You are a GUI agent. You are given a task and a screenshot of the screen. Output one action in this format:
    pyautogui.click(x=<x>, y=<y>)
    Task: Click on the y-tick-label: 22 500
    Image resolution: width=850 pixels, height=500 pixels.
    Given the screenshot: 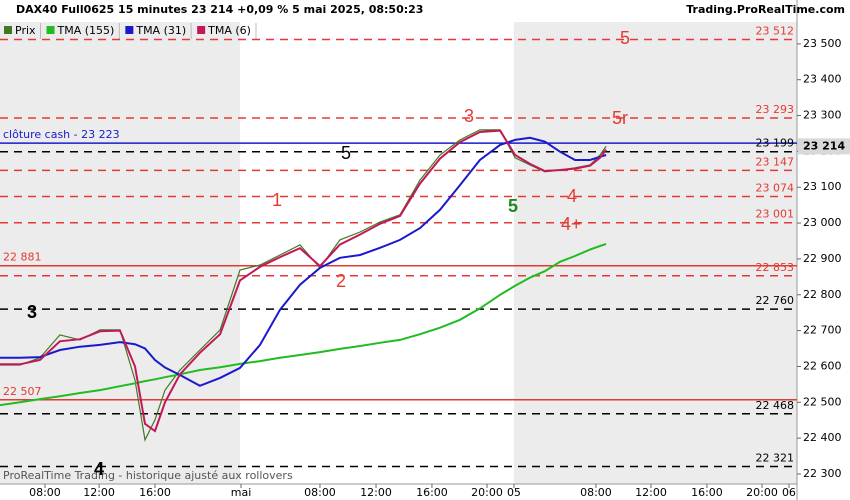 What is the action you would take?
    pyautogui.click(x=822, y=401)
    